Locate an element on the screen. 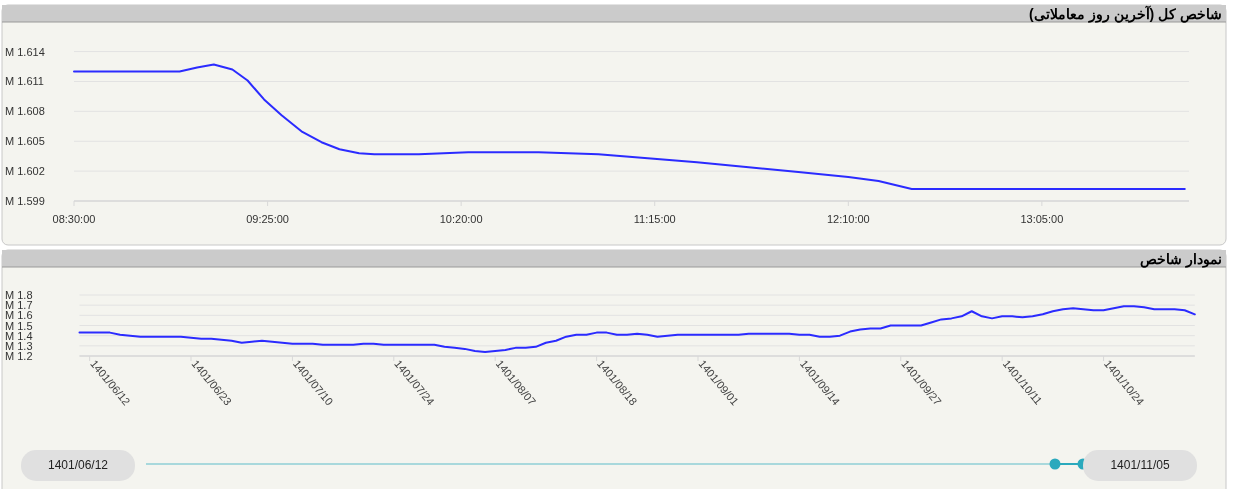 The height and width of the screenshot is (489, 1235). x-tick-label: 10:20:00 is located at coordinates (461, 219).